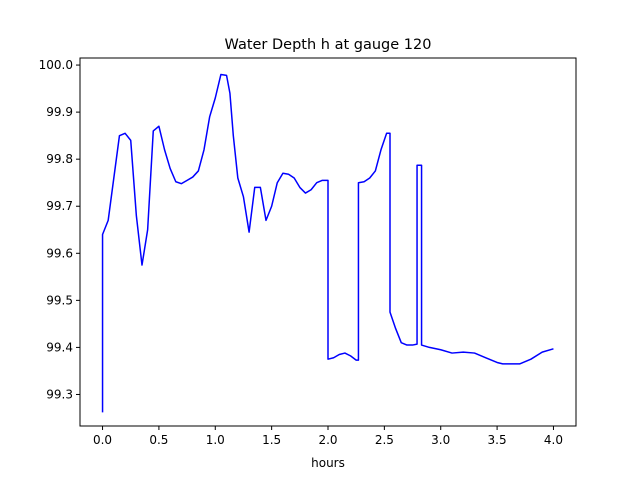 The image size is (640, 480). What do you see at coordinates (328, 45) in the screenshot?
I see `chart-title: Water Depth h at gauge 120` at bounding box center [328, 45].